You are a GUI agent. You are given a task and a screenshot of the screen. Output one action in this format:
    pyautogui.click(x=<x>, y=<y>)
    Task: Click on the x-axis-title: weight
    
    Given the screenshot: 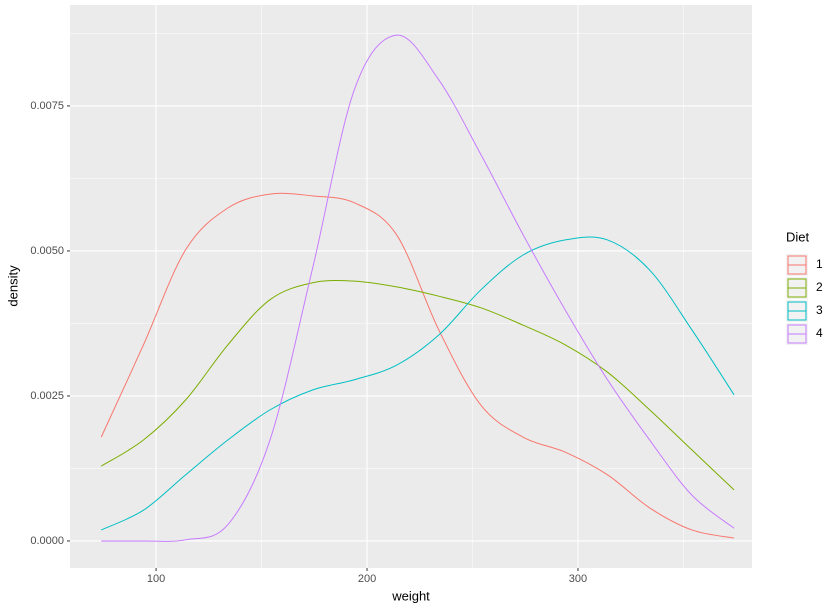 What is the action you would take?
    pyautogui.click(x=410, y=595)
    